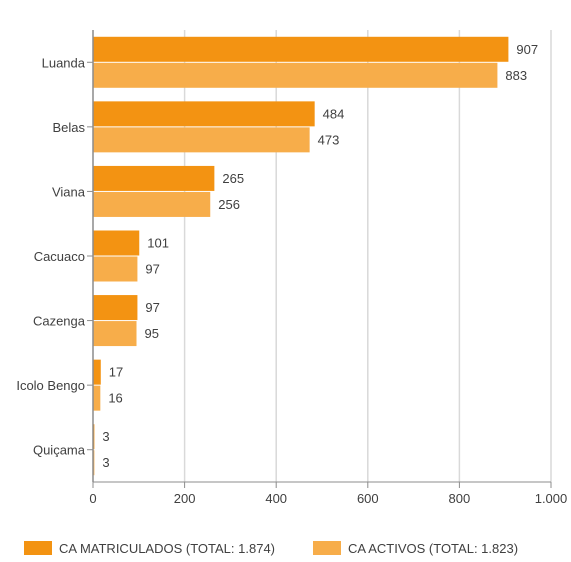  I want to click on data-label: 265, so click(233, 178).